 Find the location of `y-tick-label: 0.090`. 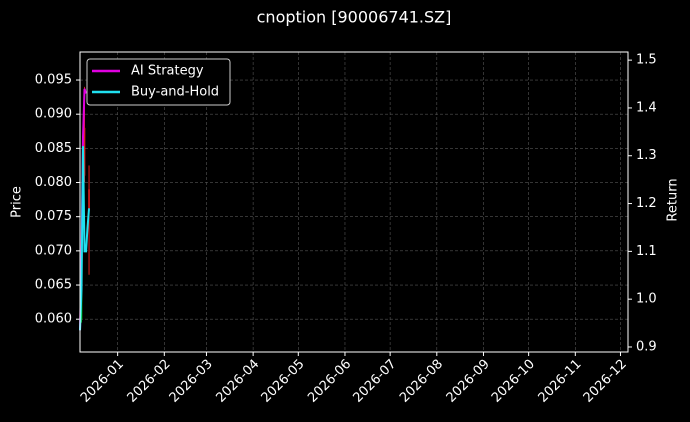

y-tick-label: 0.090 is located at coordinates (53, 114).